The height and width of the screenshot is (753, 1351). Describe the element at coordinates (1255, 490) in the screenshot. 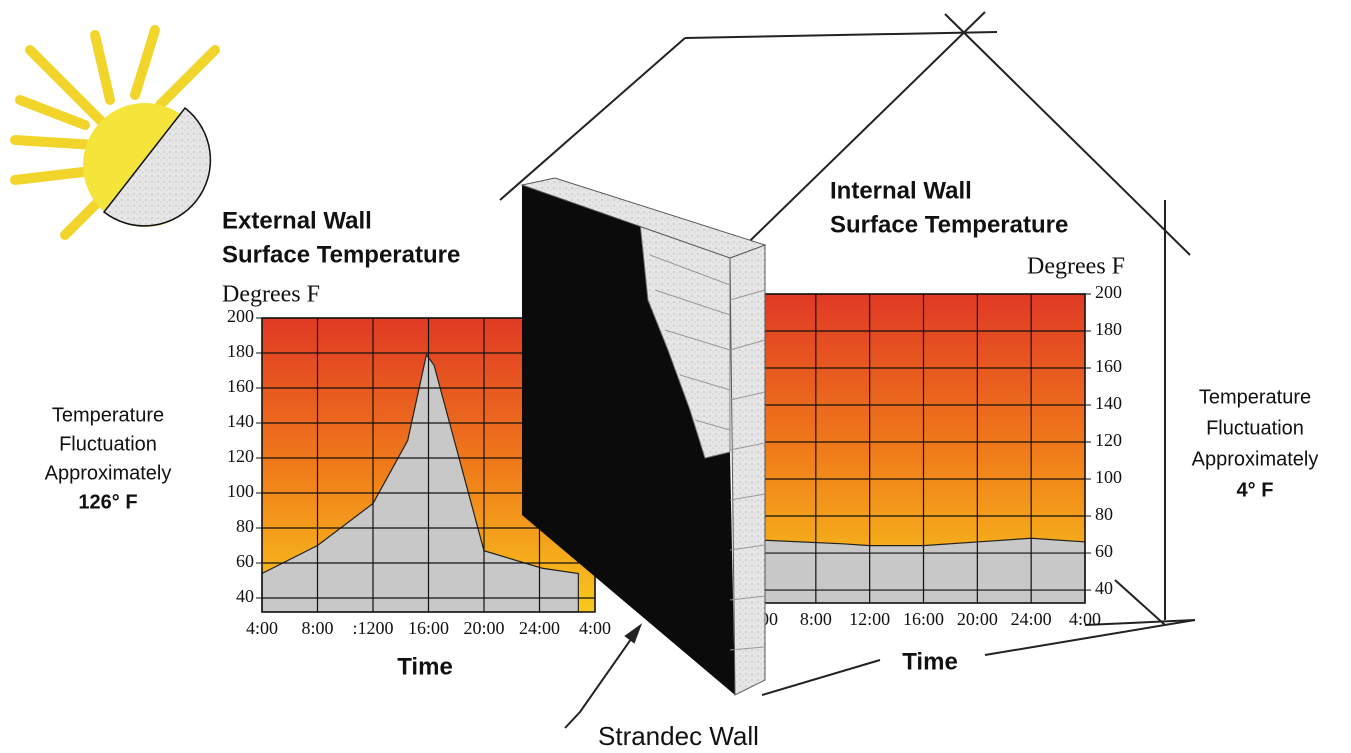

I see `annotation: 4° F` at that location.